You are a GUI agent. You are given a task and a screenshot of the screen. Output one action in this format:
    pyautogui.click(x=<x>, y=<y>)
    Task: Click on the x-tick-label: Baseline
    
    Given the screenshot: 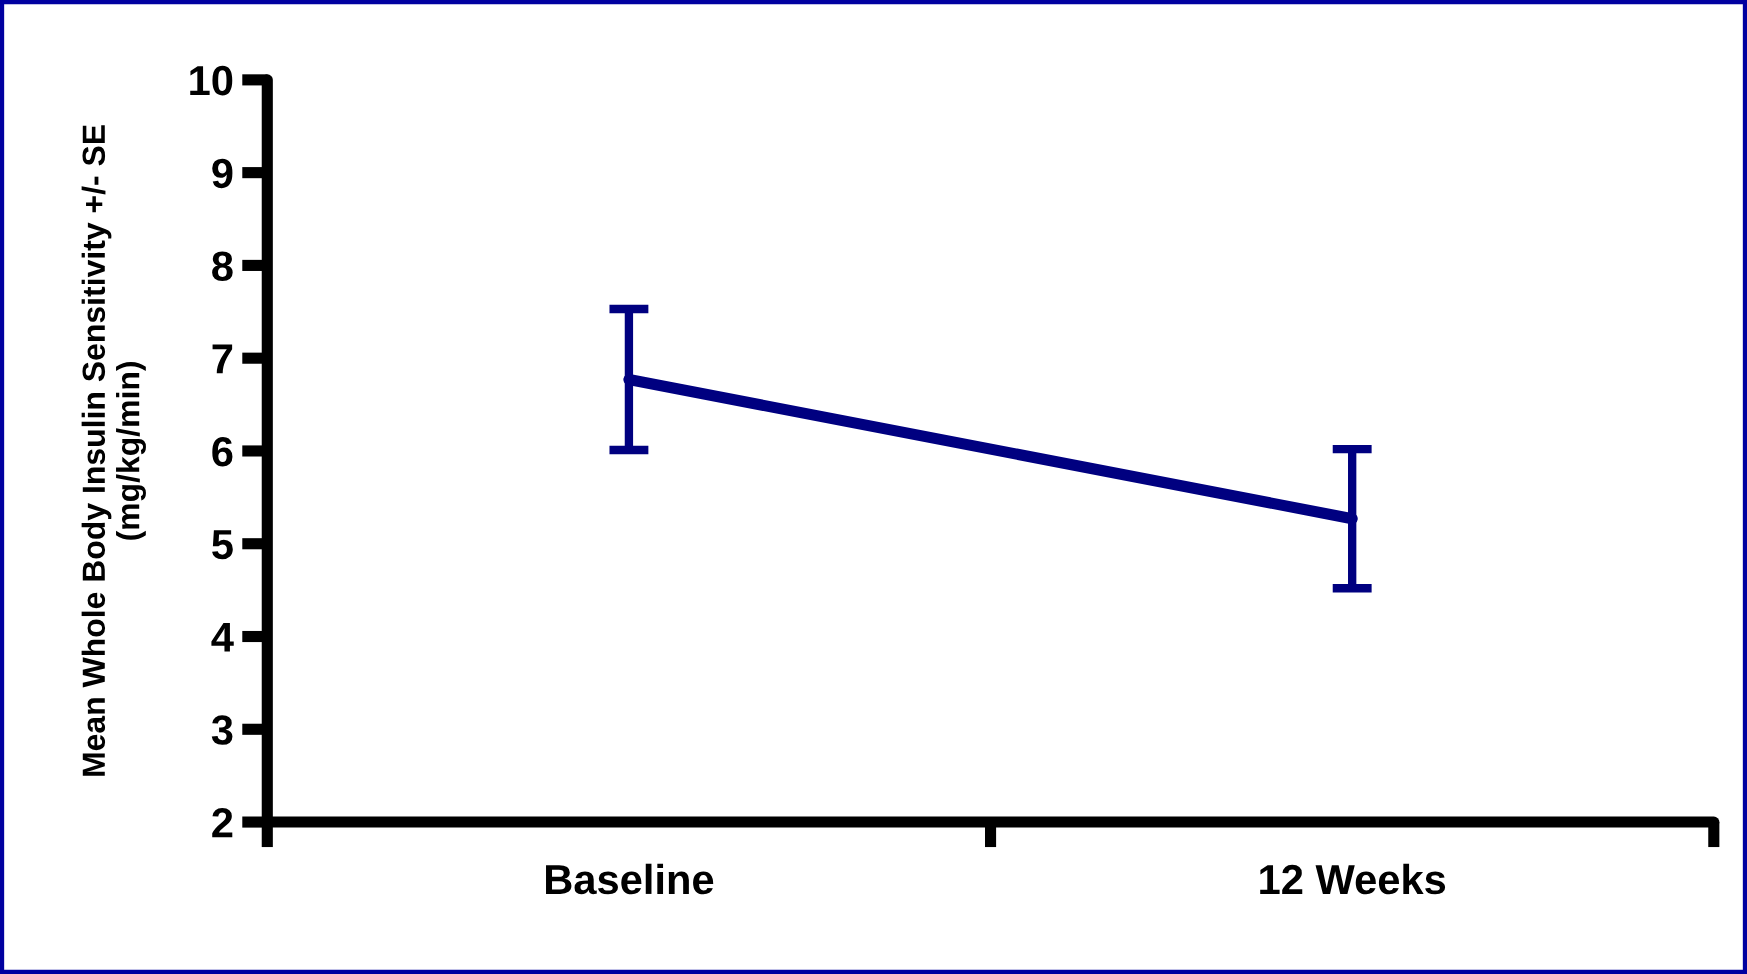 What is the action you would take?
    pyautogui.click(x=630, y=879)
    